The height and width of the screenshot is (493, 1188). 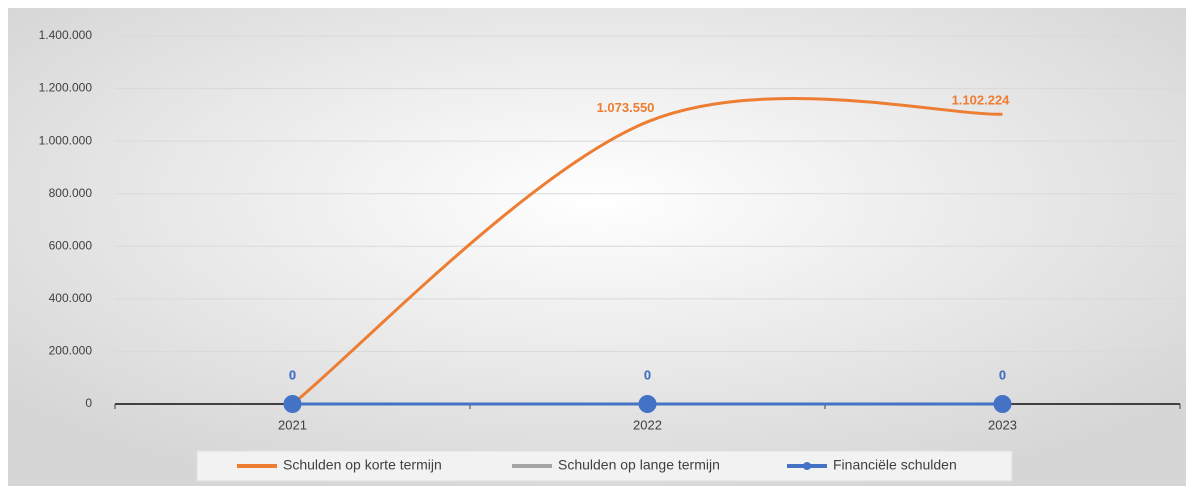 I want to click on y-tick-label: 1.000.000, so click(x=66, y=140).